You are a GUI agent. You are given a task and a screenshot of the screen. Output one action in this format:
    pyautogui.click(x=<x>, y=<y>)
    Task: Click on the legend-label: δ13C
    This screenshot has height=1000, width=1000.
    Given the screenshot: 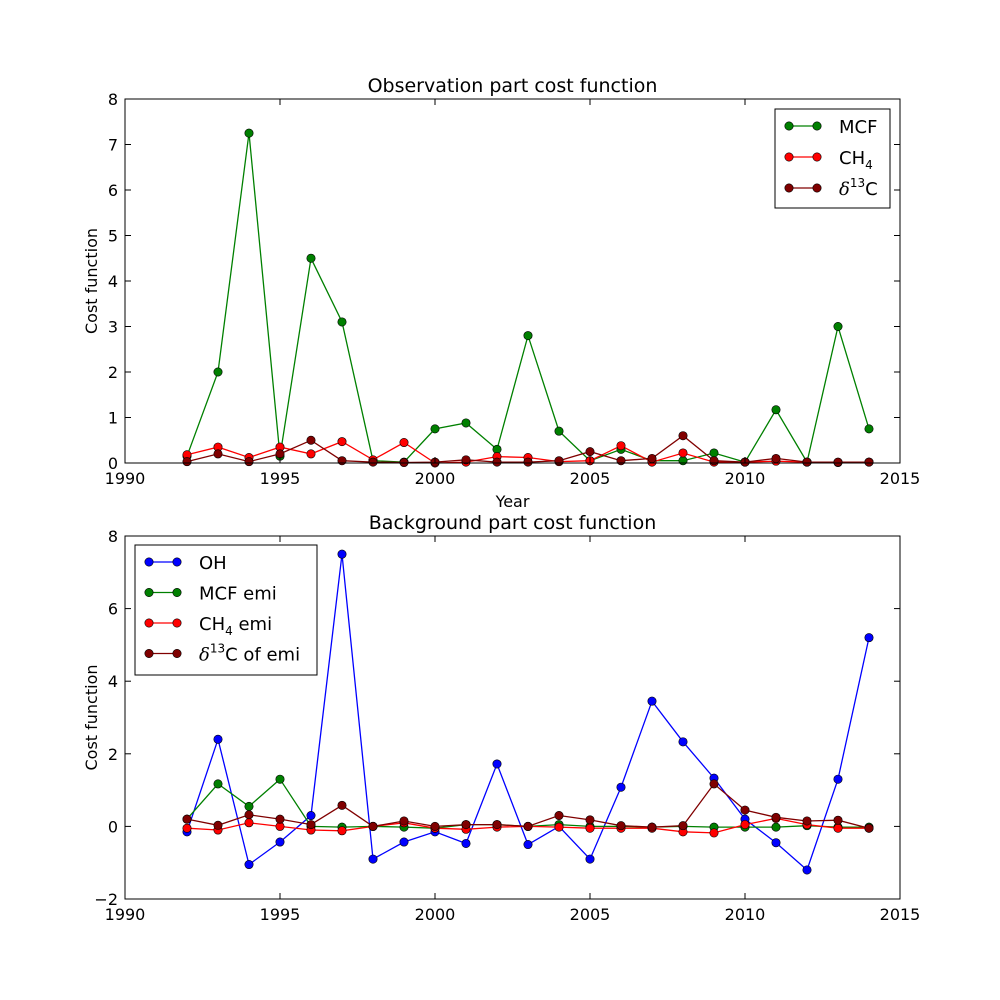 What is the action you would take?
    pyautogui.click(x=858, y=188)
    